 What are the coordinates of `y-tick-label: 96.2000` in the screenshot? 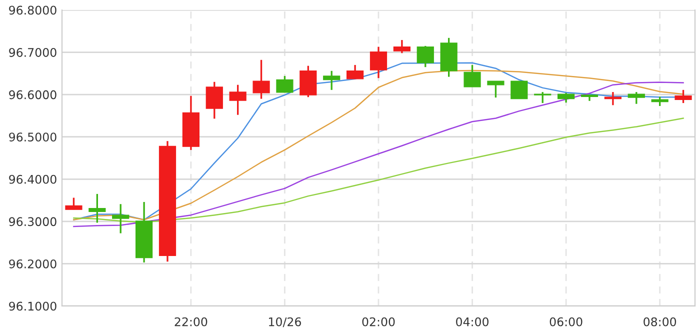 It's located at (32, 263).